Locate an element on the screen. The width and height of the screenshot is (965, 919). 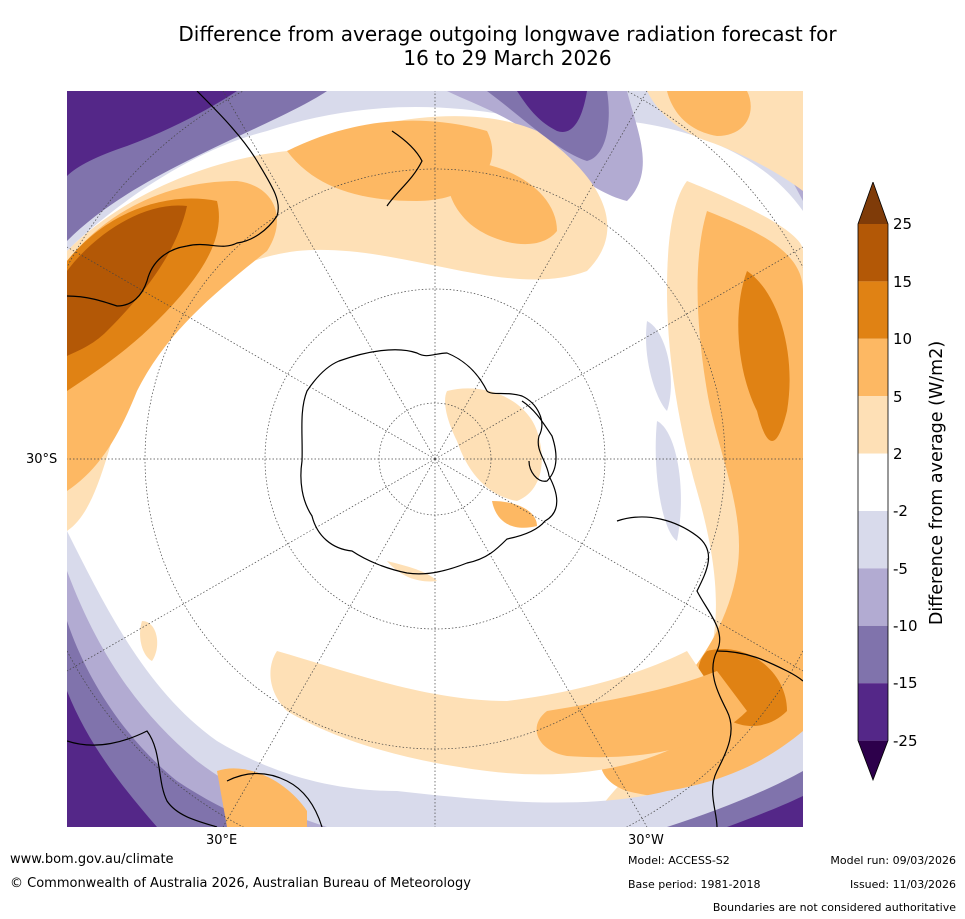
colorbar-tick-2: 2 is located at coordinates (898, 454).